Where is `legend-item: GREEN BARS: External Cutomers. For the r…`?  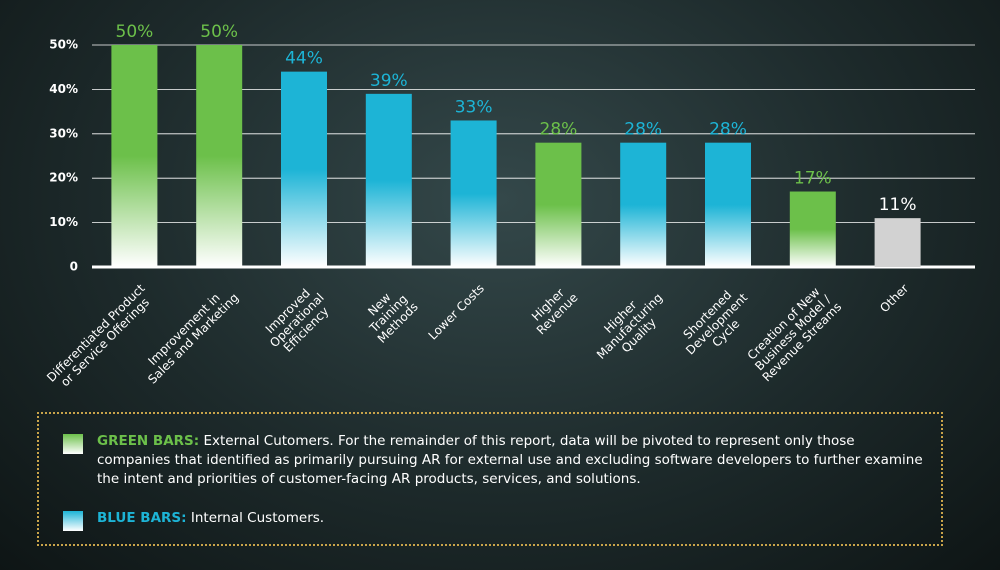 legend-item: GREEN BARS: External Cutomers. For the r… is located at coordinates (495, 460).